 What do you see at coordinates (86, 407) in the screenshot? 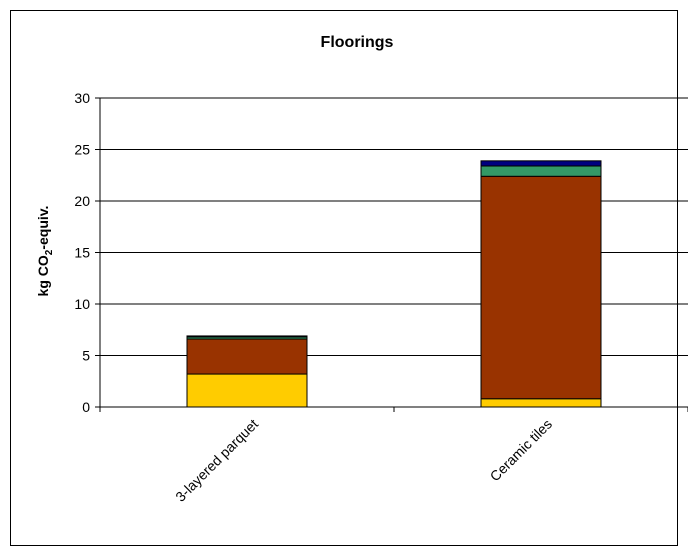
I see `y-tick-label: 0` at bounding box center [86, 407].